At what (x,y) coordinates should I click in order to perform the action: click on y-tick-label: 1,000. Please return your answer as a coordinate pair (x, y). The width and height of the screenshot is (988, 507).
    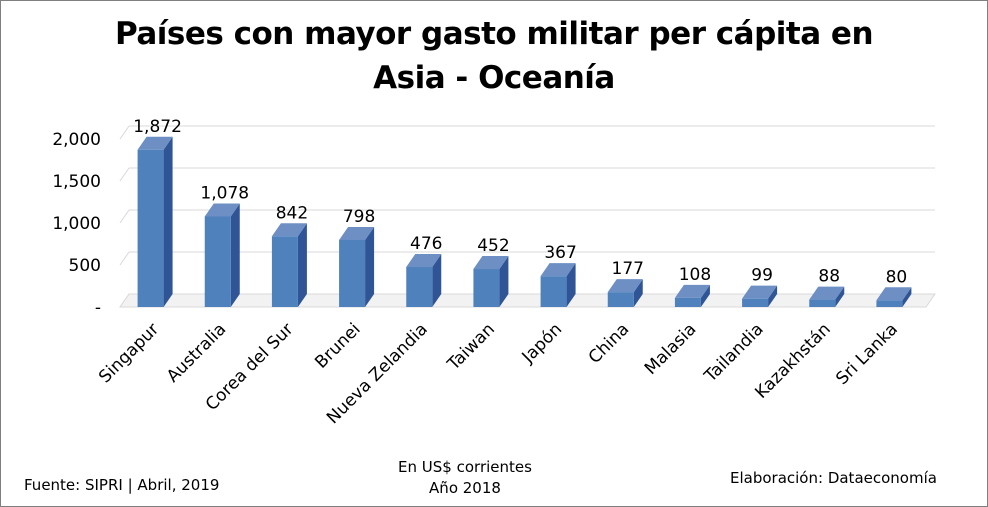
    Looking at the image, I should click on (76, 224).